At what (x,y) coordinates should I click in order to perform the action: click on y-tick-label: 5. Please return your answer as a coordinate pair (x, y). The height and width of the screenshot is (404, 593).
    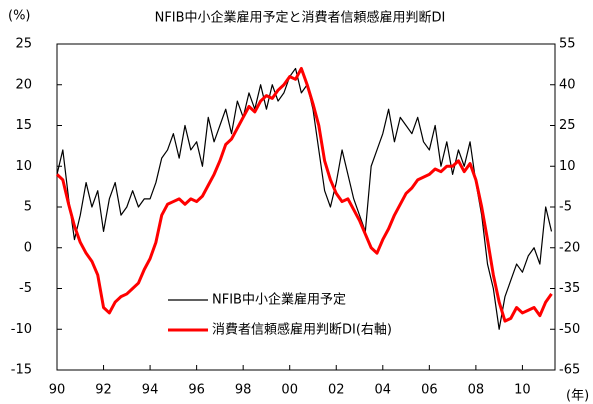
    Looking at the image, I should click on (28, 207).